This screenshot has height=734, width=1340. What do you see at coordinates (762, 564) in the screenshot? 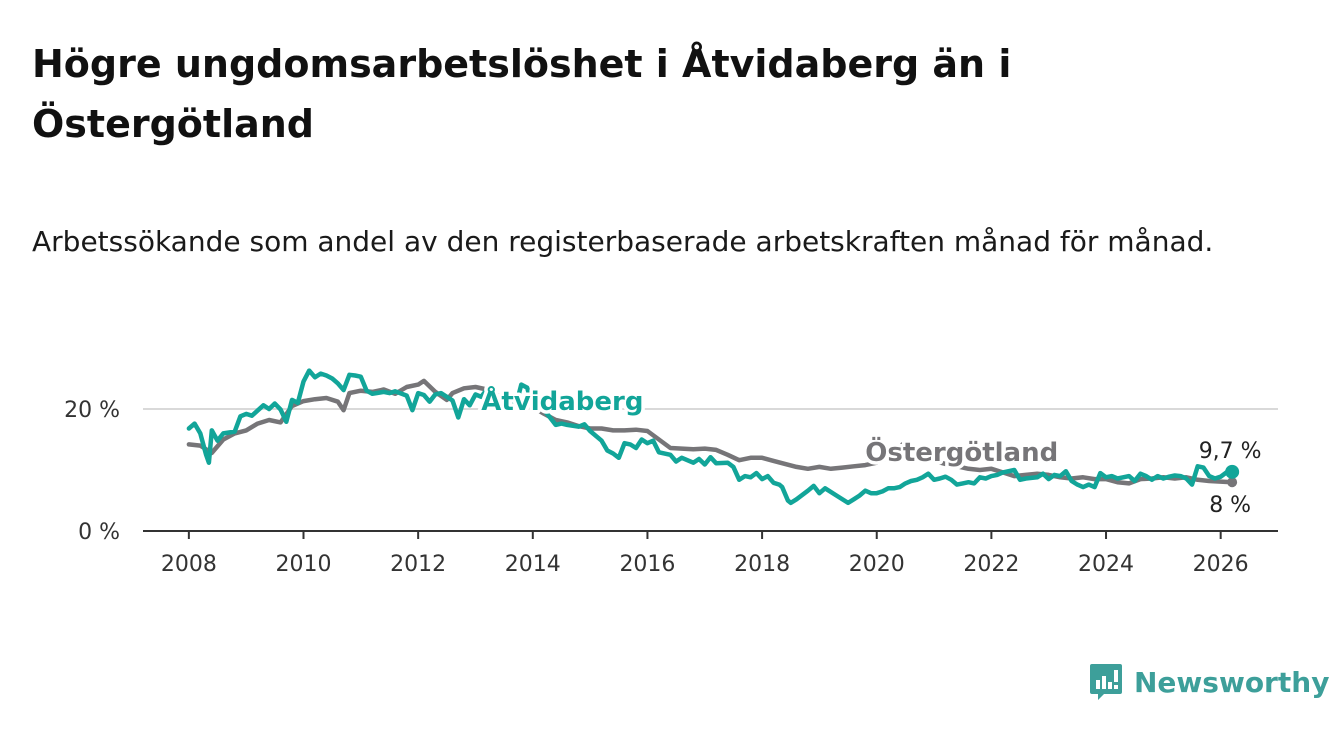
I see `x-tick-label: 2018` at bounding box center [762, 564].